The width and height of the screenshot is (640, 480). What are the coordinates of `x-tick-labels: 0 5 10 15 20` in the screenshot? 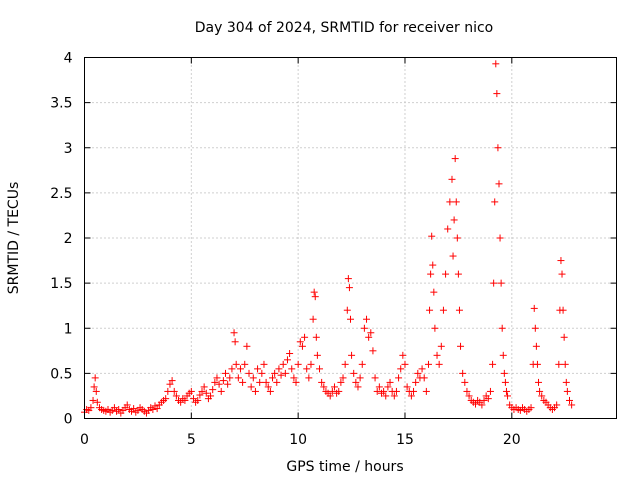 It's located at (300, 440).